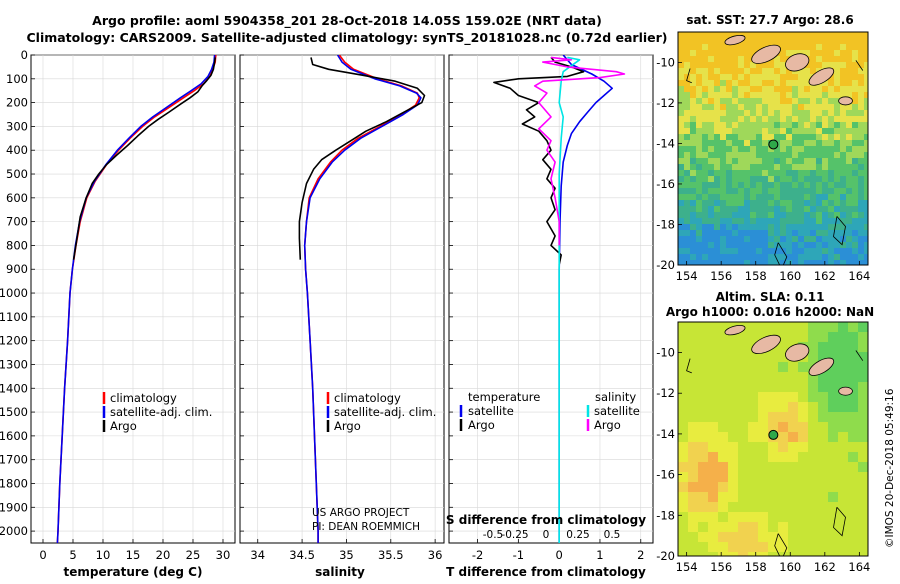 The image size is (900, 584). Describe the element at coordinates (14, 364) in the screenshot. I see `depth-tick-label: 1300` at that location.